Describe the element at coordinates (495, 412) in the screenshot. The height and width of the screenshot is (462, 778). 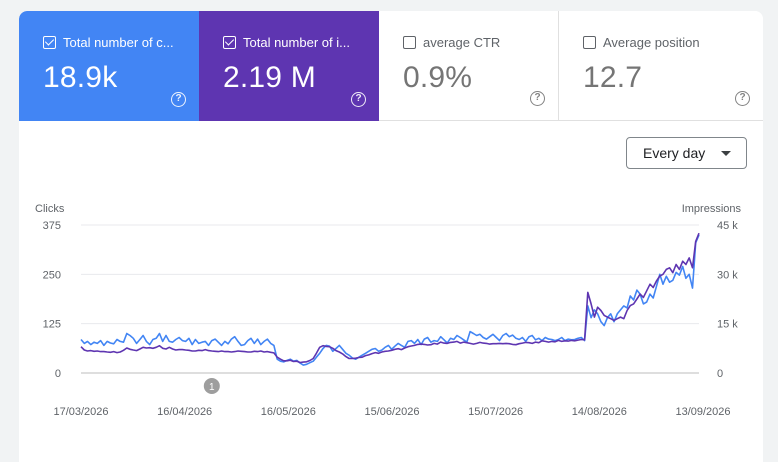
I see `x-tick-label: 15/07/2026` at that location.